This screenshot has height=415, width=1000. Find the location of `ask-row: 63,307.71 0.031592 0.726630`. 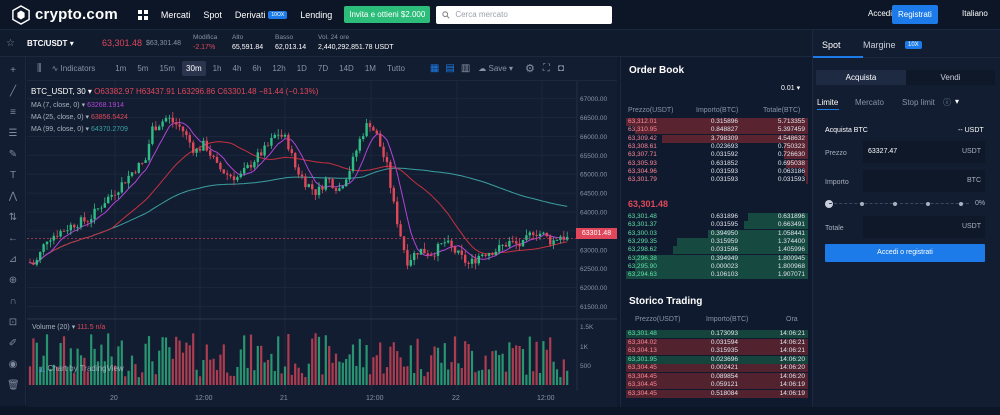

ask-row: 63,307.71 0.031592 0.726630 is located at coordinates (717, 155).